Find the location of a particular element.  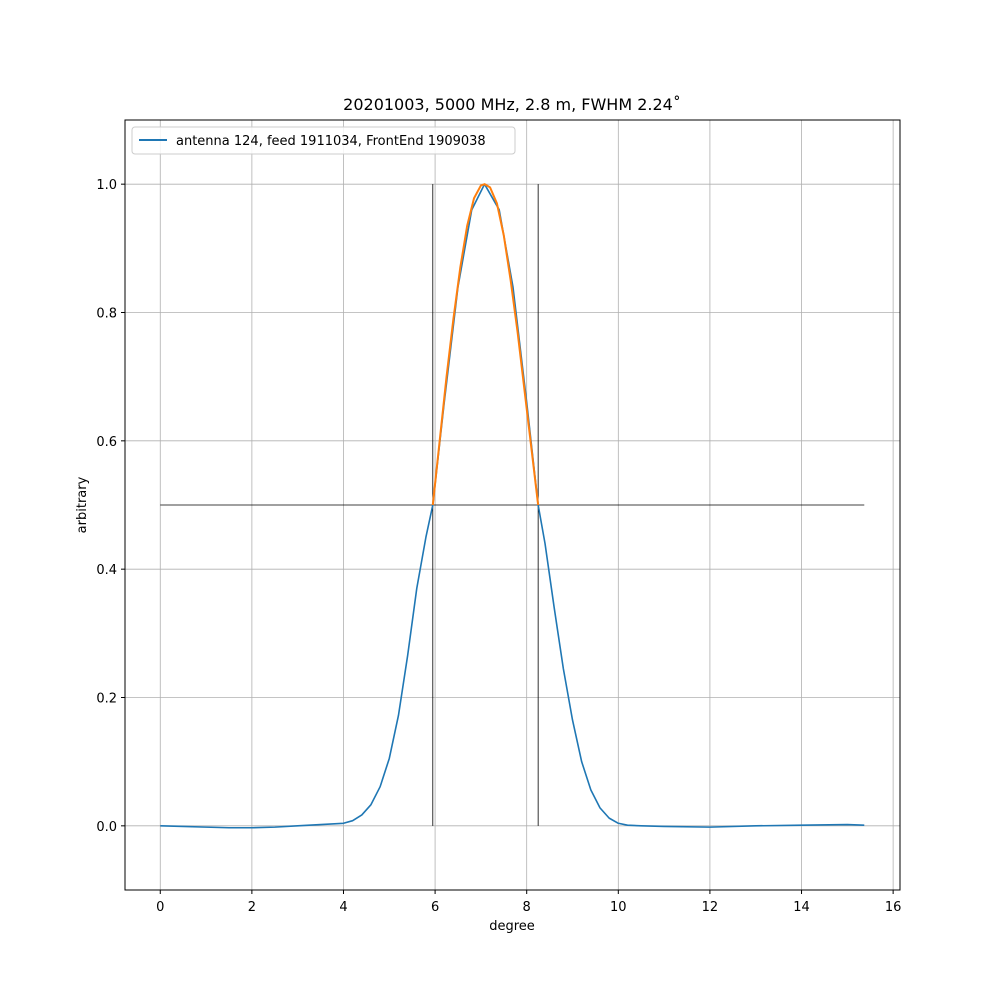

y-tick-label: 0.6 is located at coordinates (106, 442).